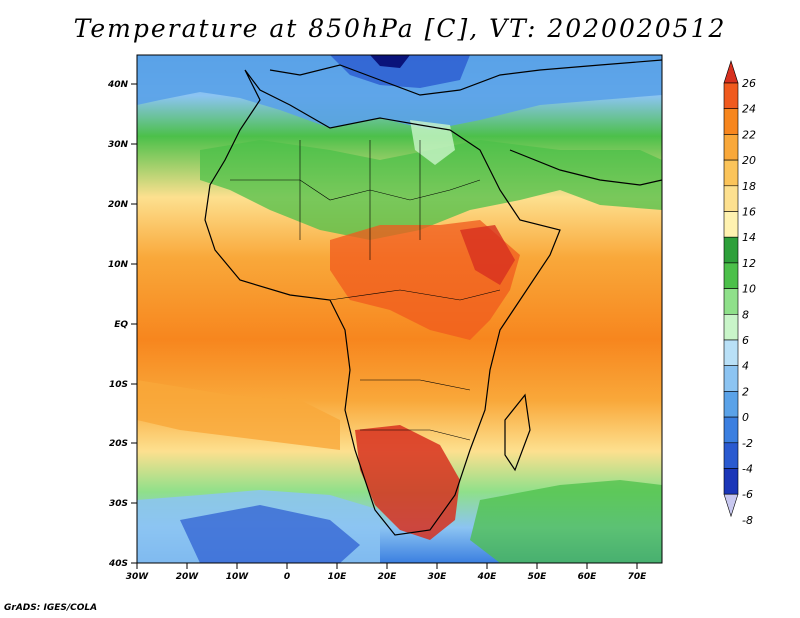 Image resolution: width=800 pixels, height=618 pixels. I want to click on colorbar-label: 2, so click(745, 391).